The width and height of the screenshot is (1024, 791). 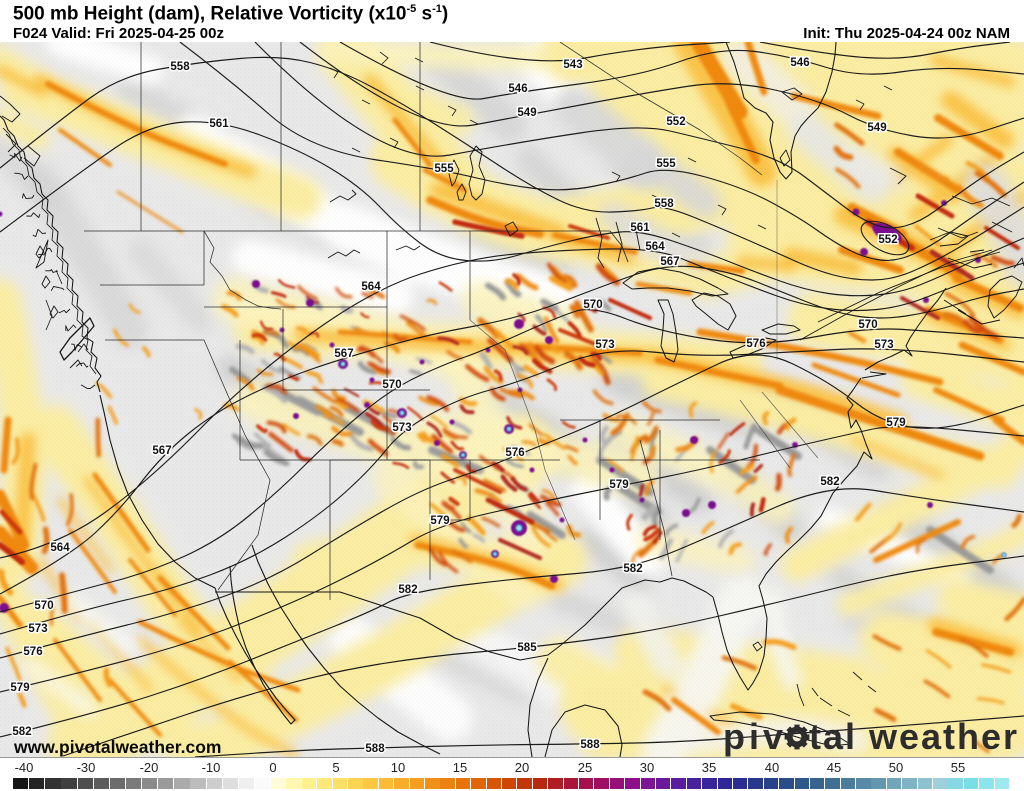 I want to click on svg-text: piv, so click(x=755, y=736).